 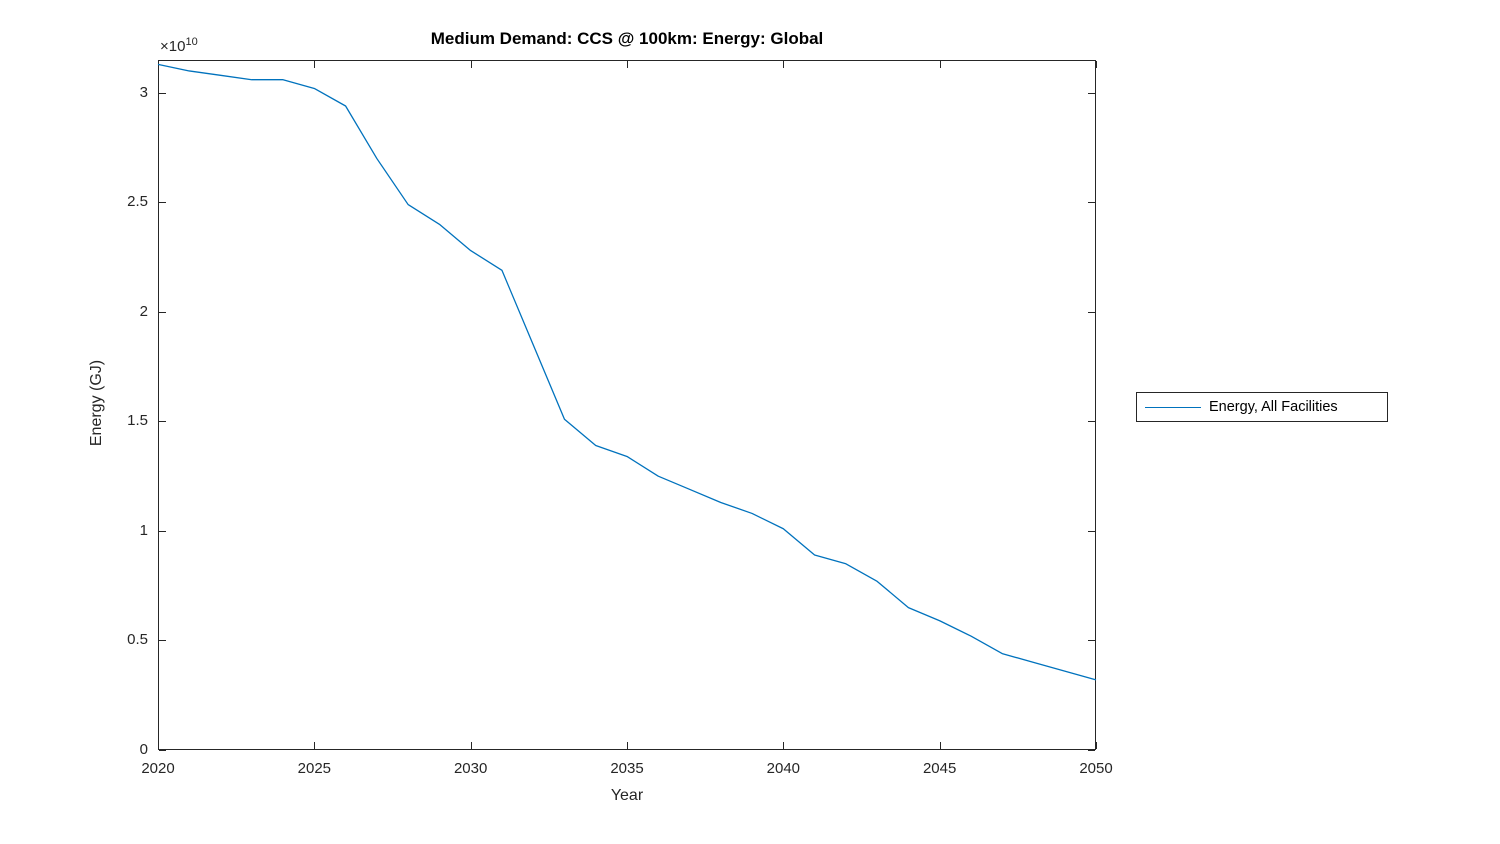 What do you see at coordinates (783, 768) in the screenshot?
I see `x-axis-tick-label: 2040` at bounding box center [783, 768].